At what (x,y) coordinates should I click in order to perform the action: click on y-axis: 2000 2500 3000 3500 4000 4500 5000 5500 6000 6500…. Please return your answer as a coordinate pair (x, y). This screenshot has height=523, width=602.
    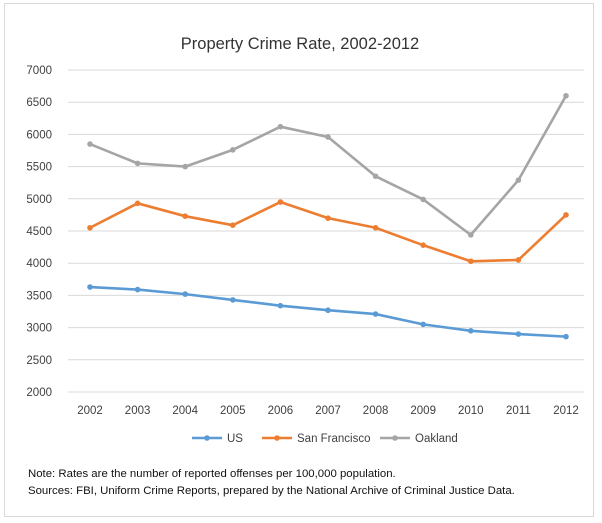
    Looking at the image, I should click on (39, 232).